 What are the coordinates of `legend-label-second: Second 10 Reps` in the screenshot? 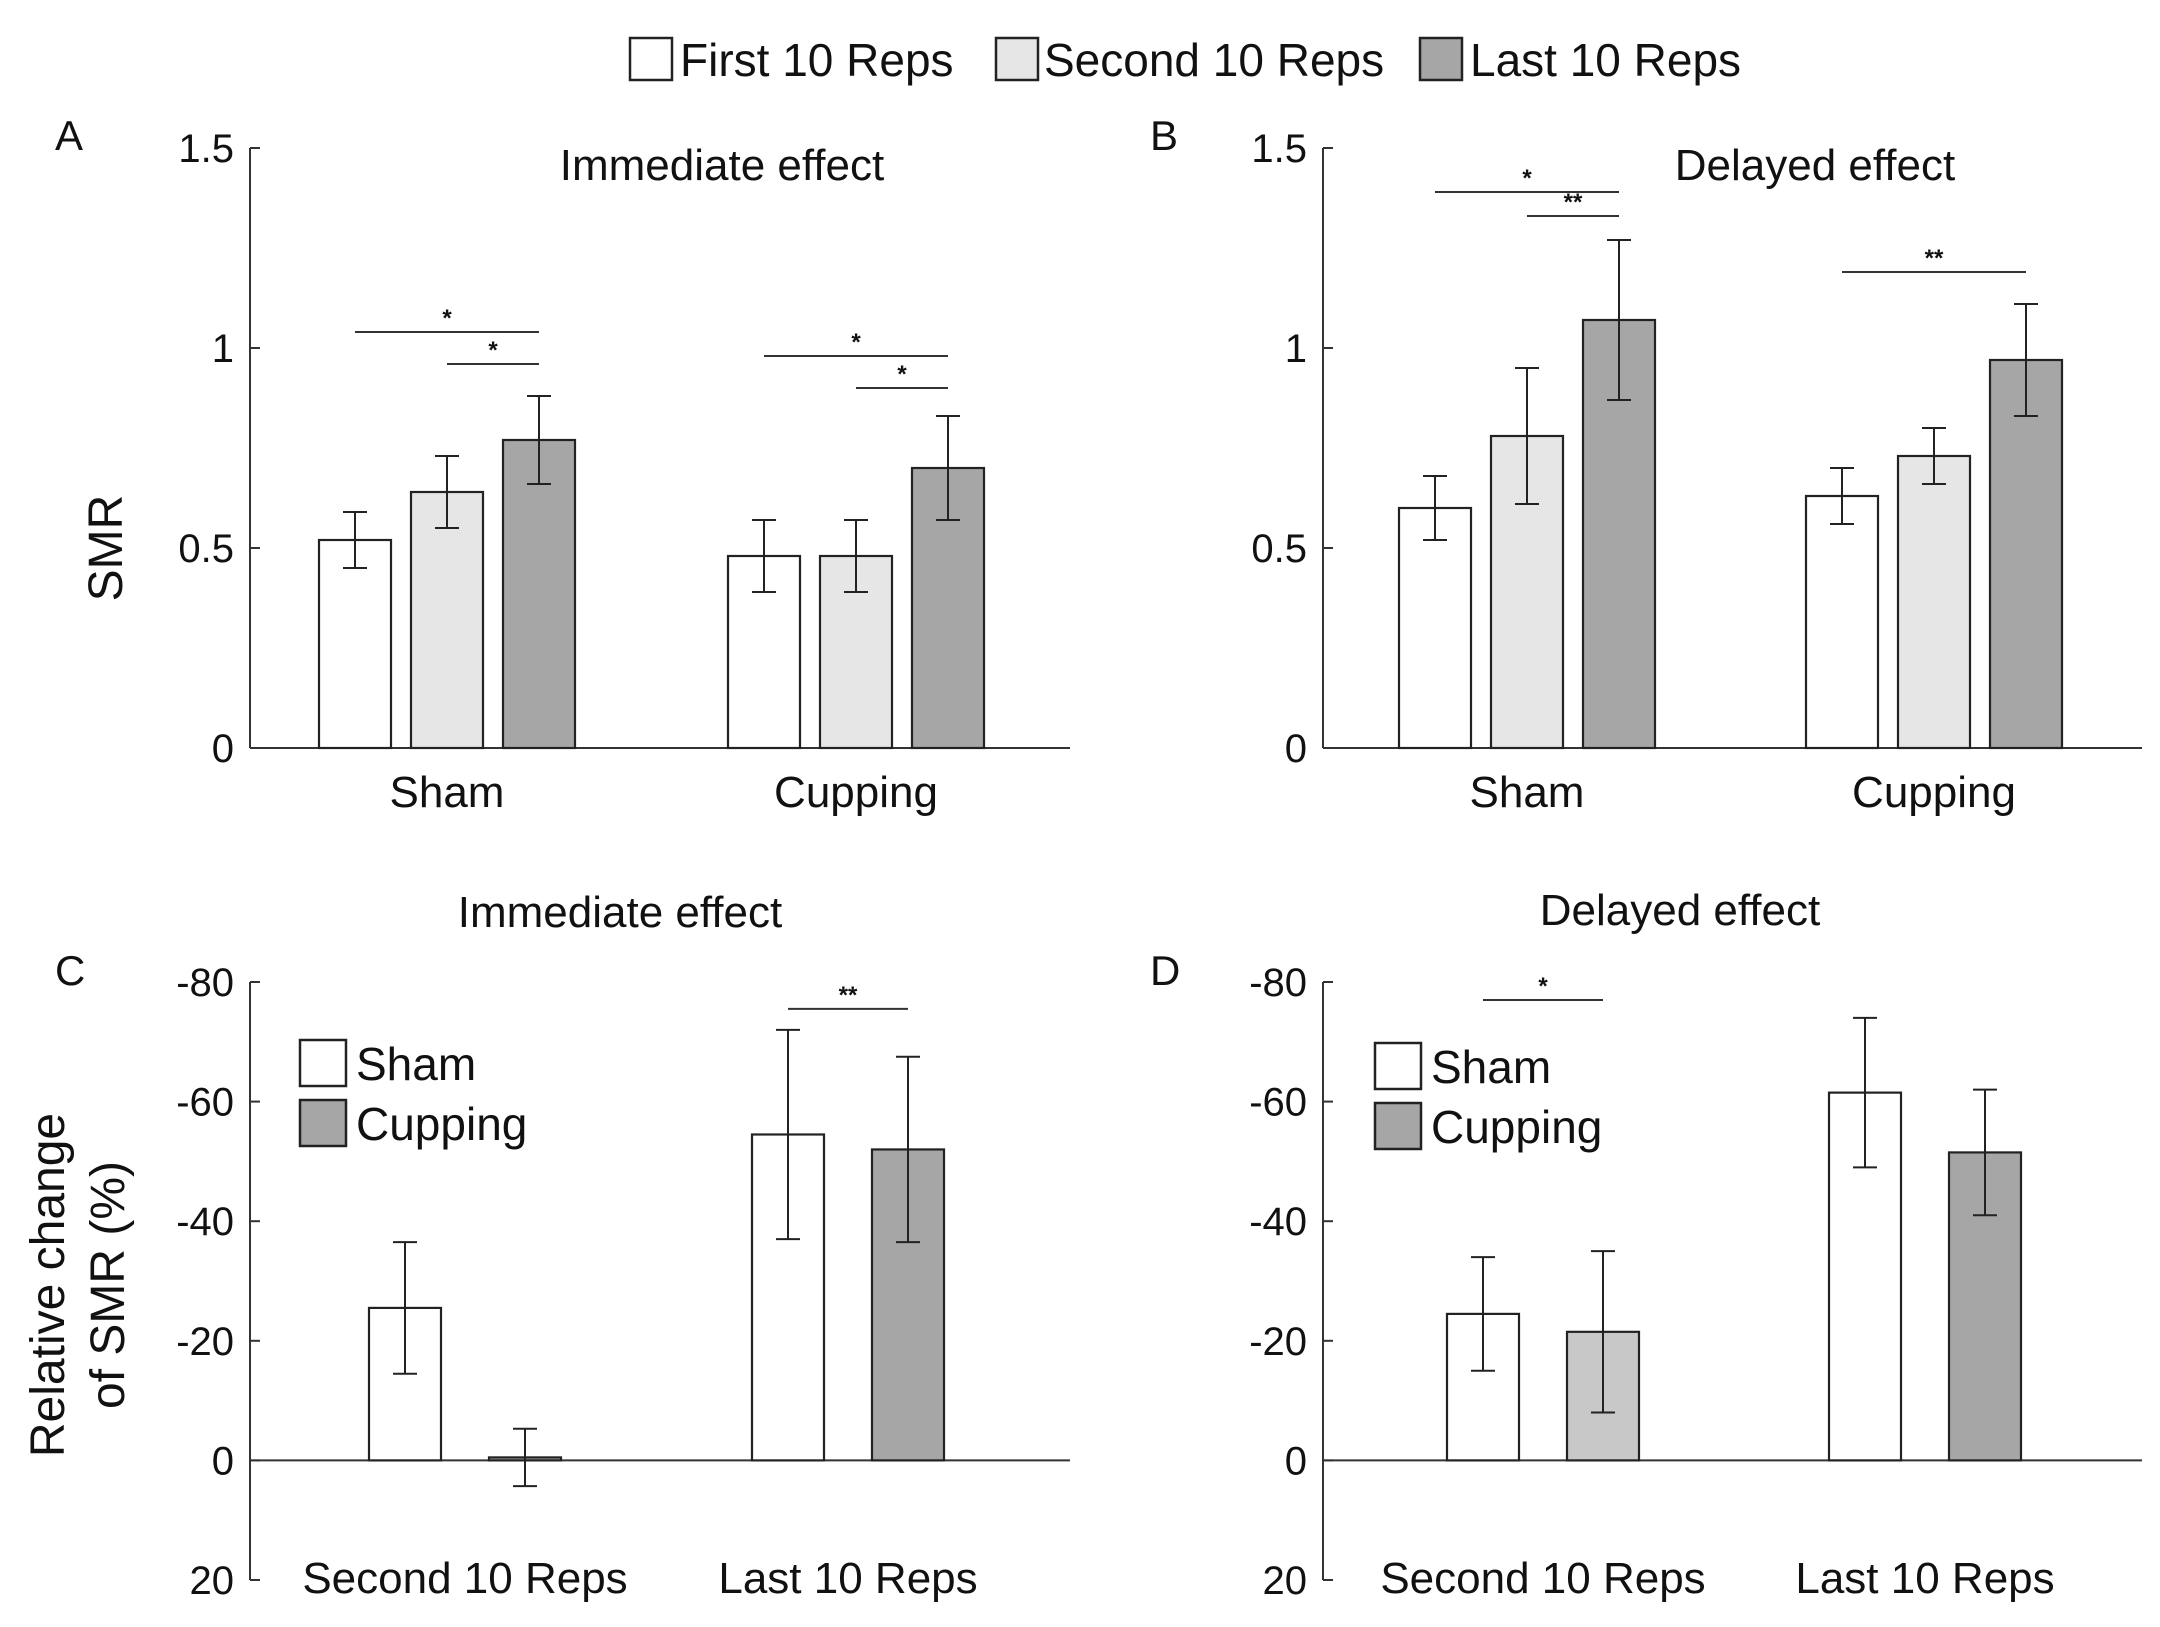 It's located at (1214, 60).